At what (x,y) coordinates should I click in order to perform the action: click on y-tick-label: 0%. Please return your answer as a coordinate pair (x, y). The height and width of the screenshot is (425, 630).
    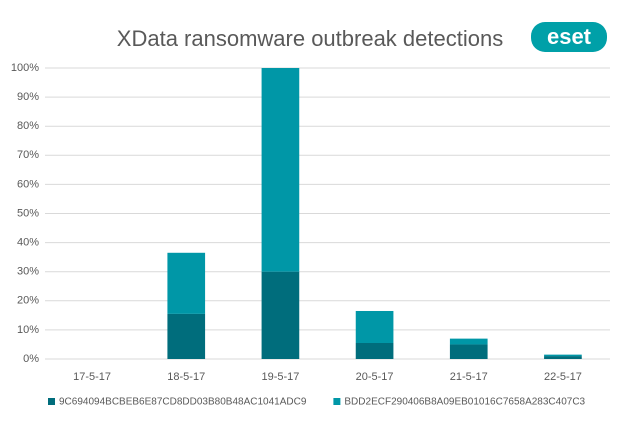
    Looking at the image, I should click on (31, 359).